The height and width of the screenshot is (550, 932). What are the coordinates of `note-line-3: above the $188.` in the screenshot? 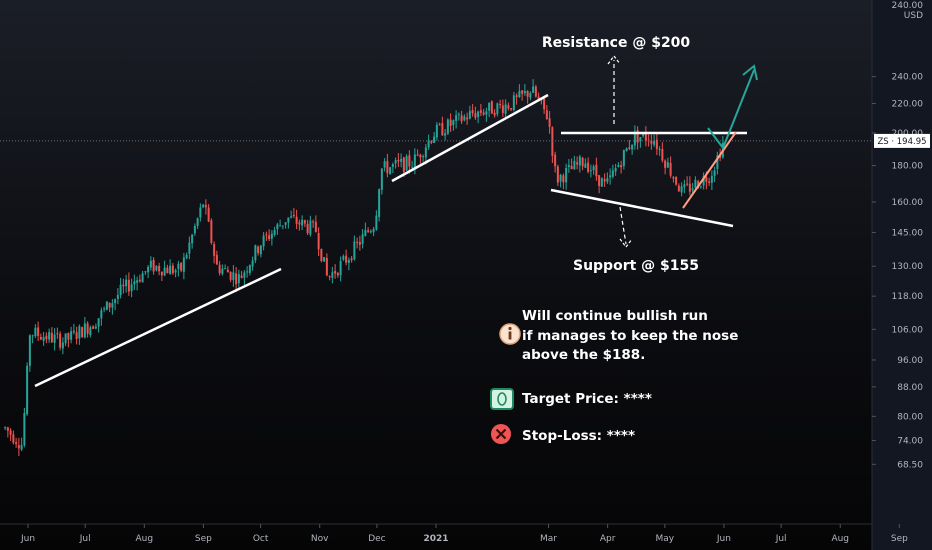 It's located at (583, 355).